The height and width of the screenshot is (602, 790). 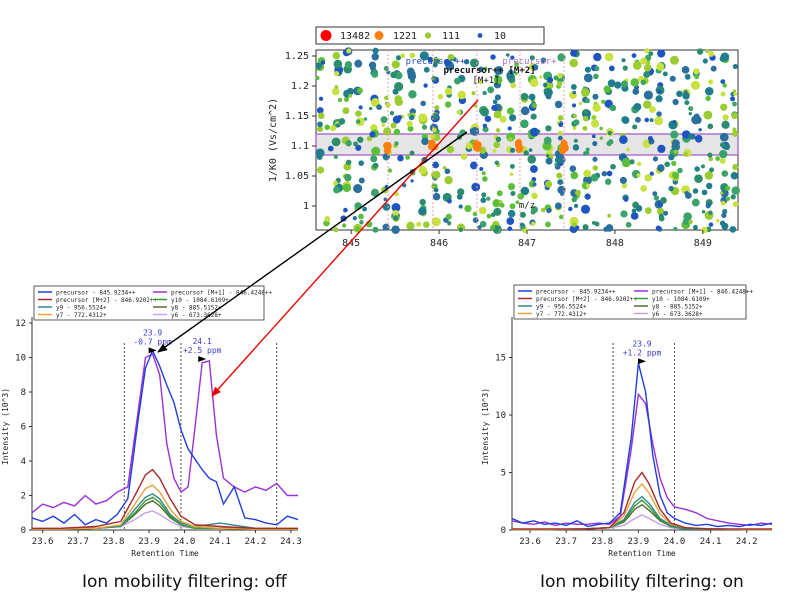 What do you see at coordinates (81, 308) in the screenshot?
I see `legend-entry: y9 - 956.5524+` at bounding box center [81, 308].